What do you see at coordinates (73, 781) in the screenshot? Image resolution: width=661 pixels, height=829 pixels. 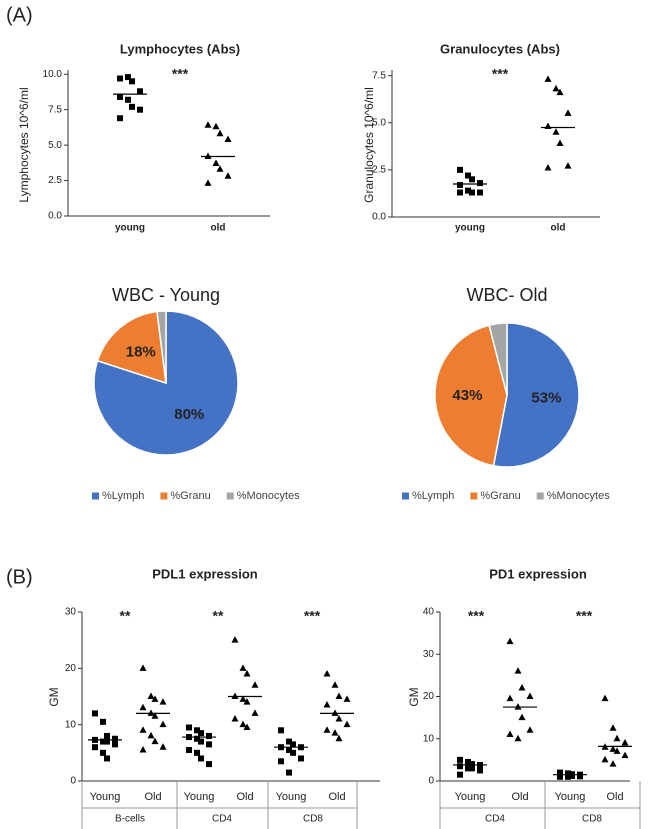 I see `y-tick-label: 0` at bounding box center [73, 781].